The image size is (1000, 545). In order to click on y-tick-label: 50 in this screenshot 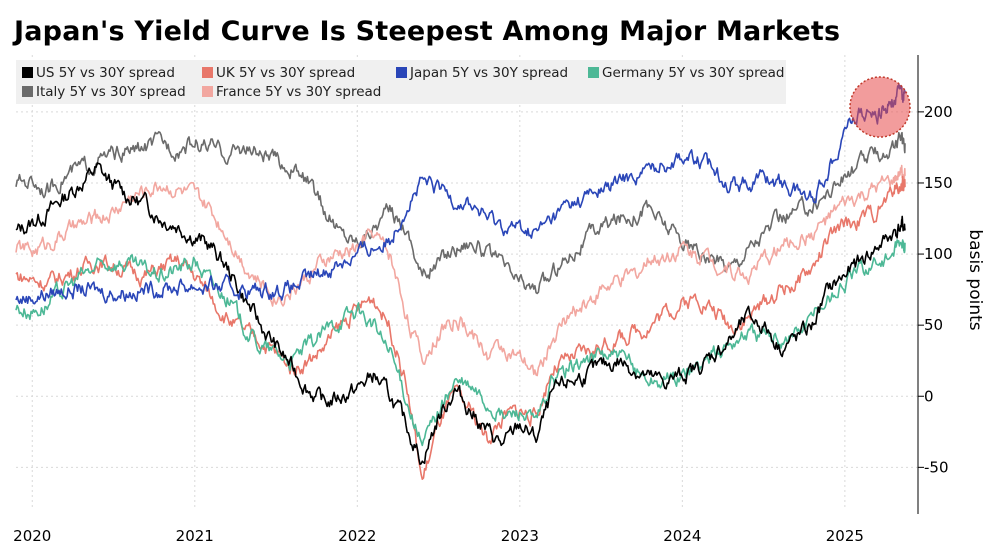, I will do `click(933, 325)`.